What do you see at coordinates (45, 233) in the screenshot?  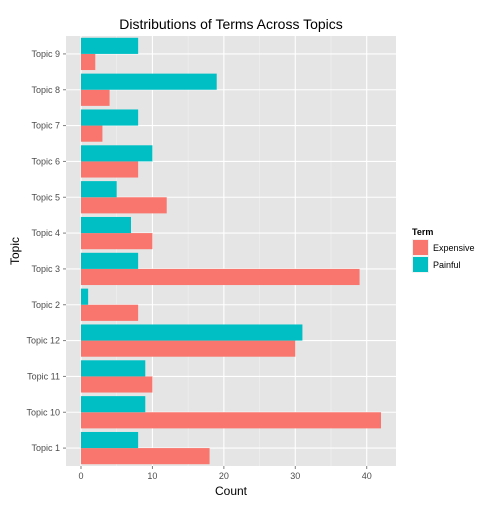 I see `y-tick-label: Topic 4` at bounding box center [45, 233].